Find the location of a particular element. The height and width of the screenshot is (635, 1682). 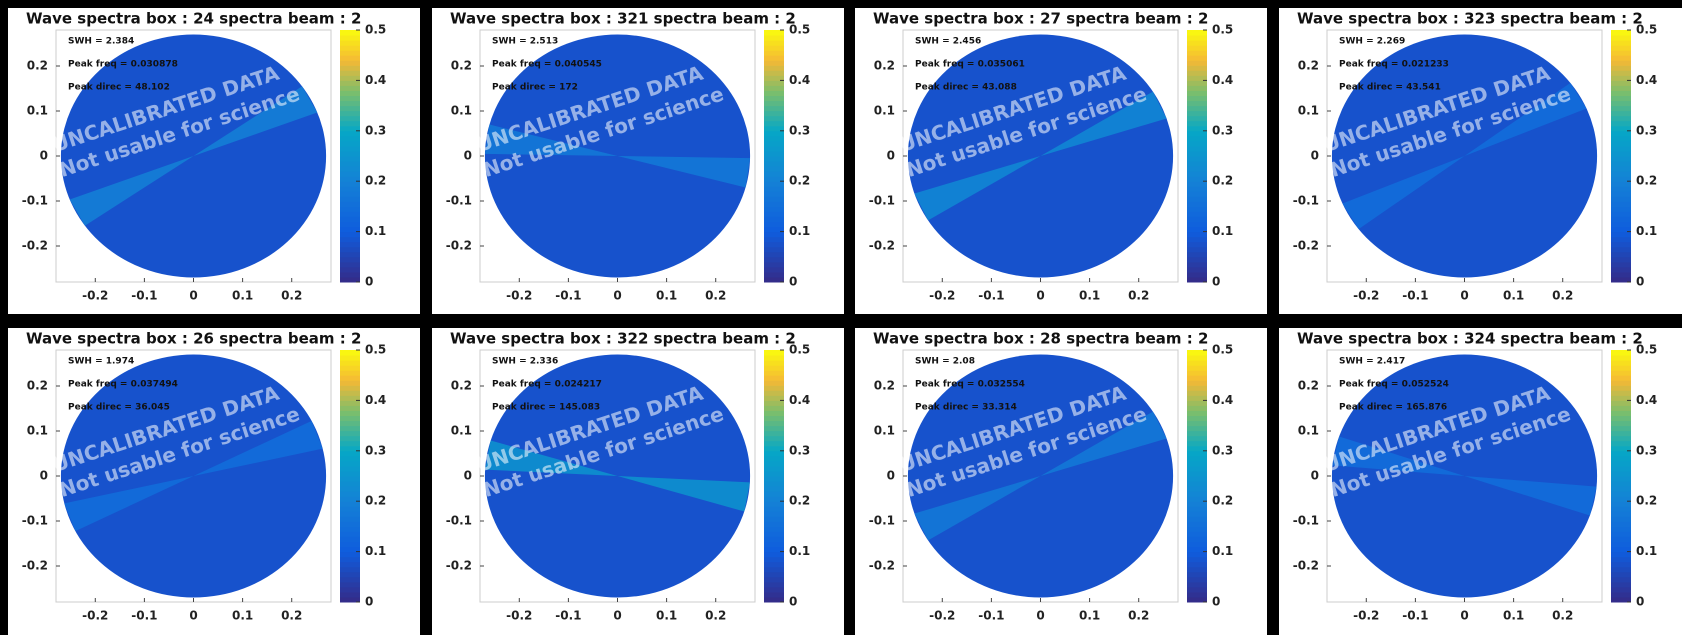

y-tick-label: -0.2 is located at coordinates (882, 246).